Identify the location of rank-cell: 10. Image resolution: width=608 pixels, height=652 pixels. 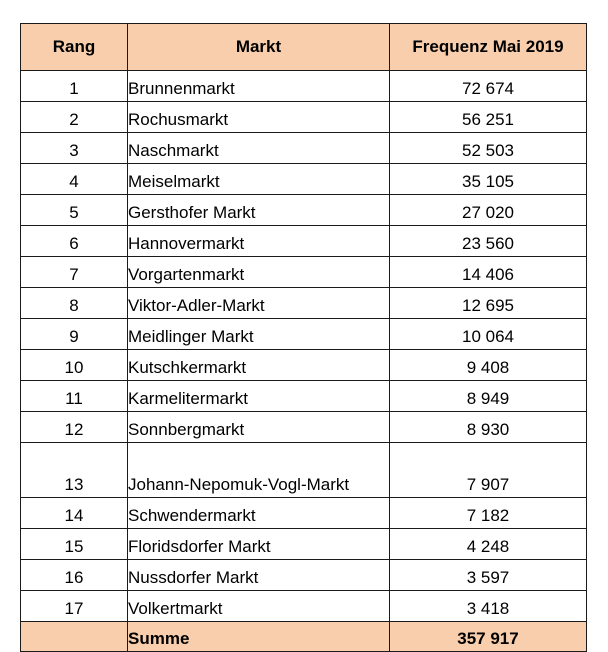
(74, 365).